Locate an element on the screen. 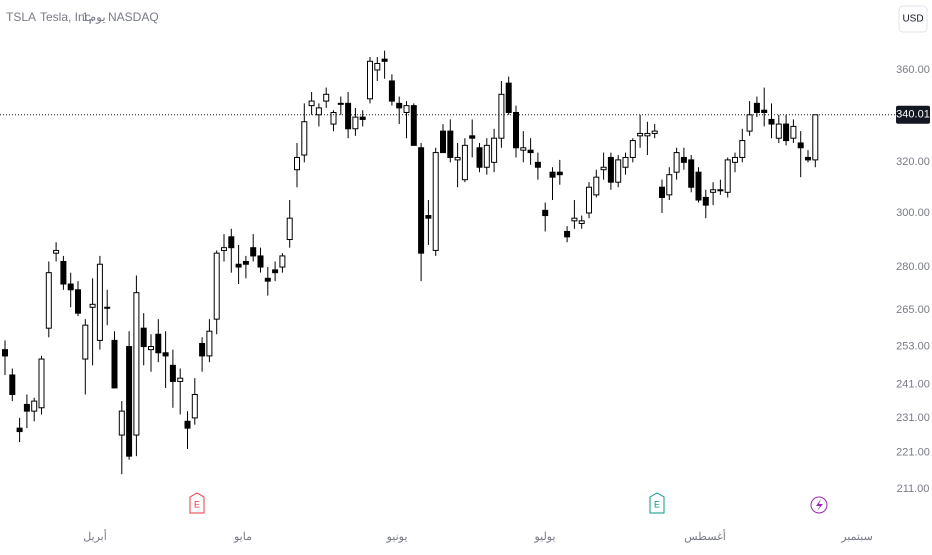 The width and height of the screenshot is (932, 555). currency: USD is located at coordinates (912, 19).